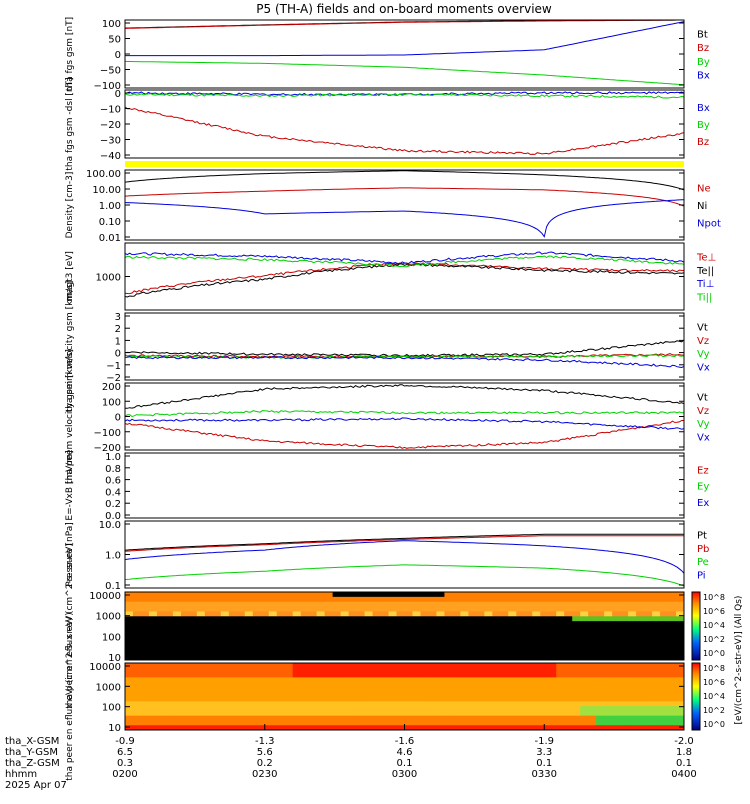 The width and height of the screenshot is (750, 804). Describe the element at coordinates (705, 284) in the screenshot. I see `legend-label: Ti⊥` at that location.